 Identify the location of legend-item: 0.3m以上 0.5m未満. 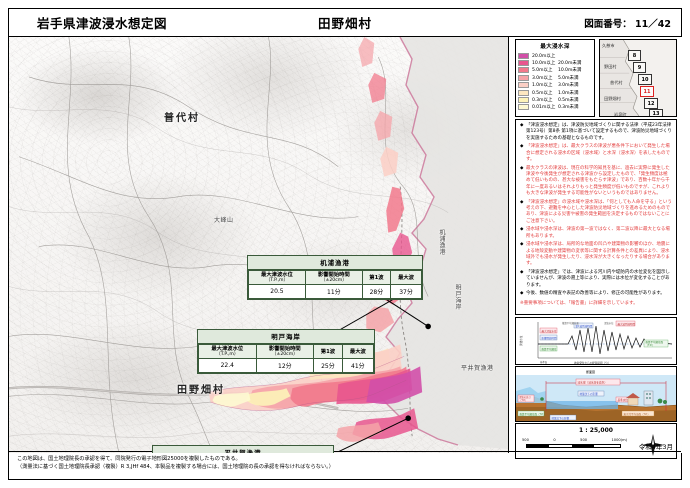
(555, 100).